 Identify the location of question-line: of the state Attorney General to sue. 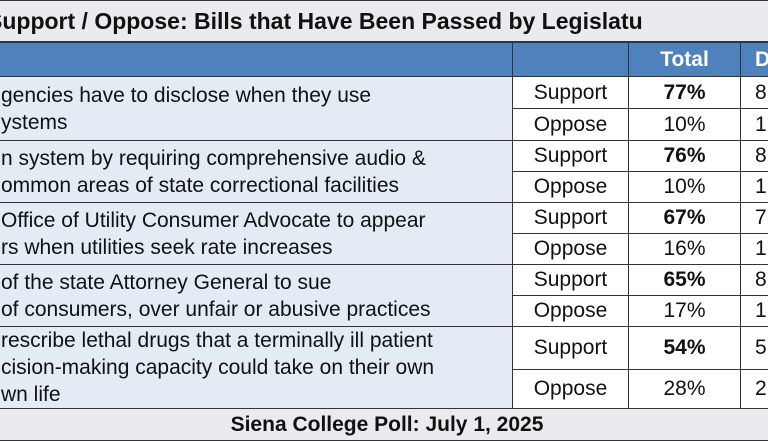
(166, 282).